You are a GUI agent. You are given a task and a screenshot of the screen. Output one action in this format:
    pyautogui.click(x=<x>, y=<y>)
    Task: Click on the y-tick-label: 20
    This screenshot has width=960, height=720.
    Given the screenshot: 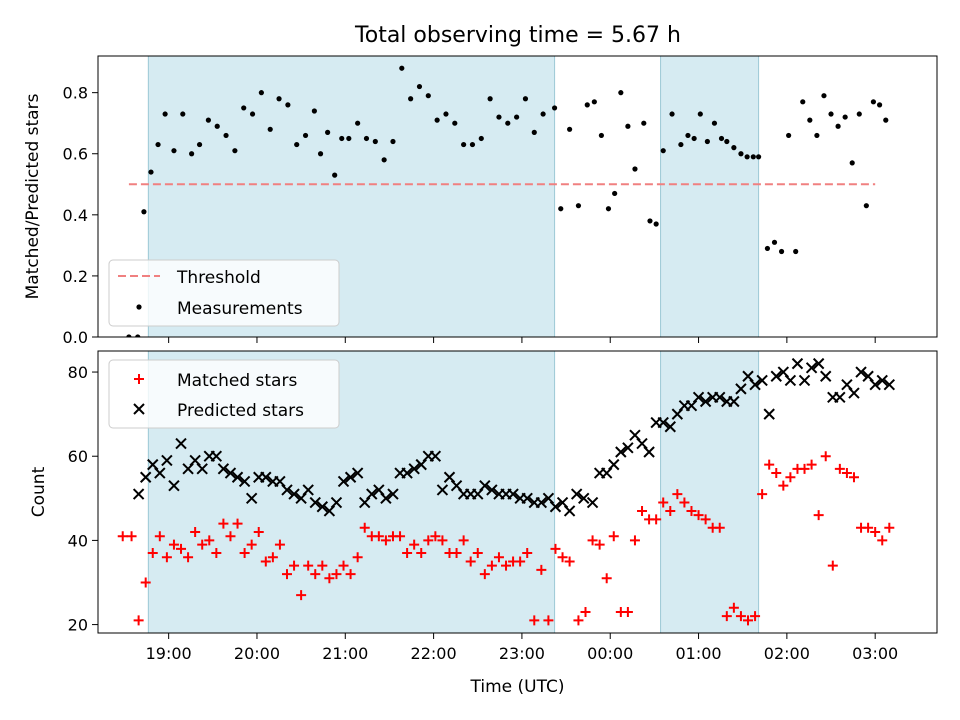 What is the action you would take?
    pyautogui.click(x=78, y=625)
    